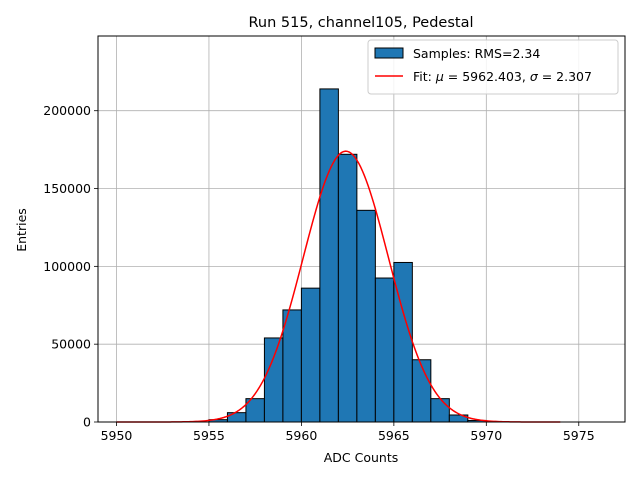 The width and height of the screenshot is (640, 480). Describe the element at coordinates (67, 266) in the screenshot. I see `y-tick-label: 100000` at that location.